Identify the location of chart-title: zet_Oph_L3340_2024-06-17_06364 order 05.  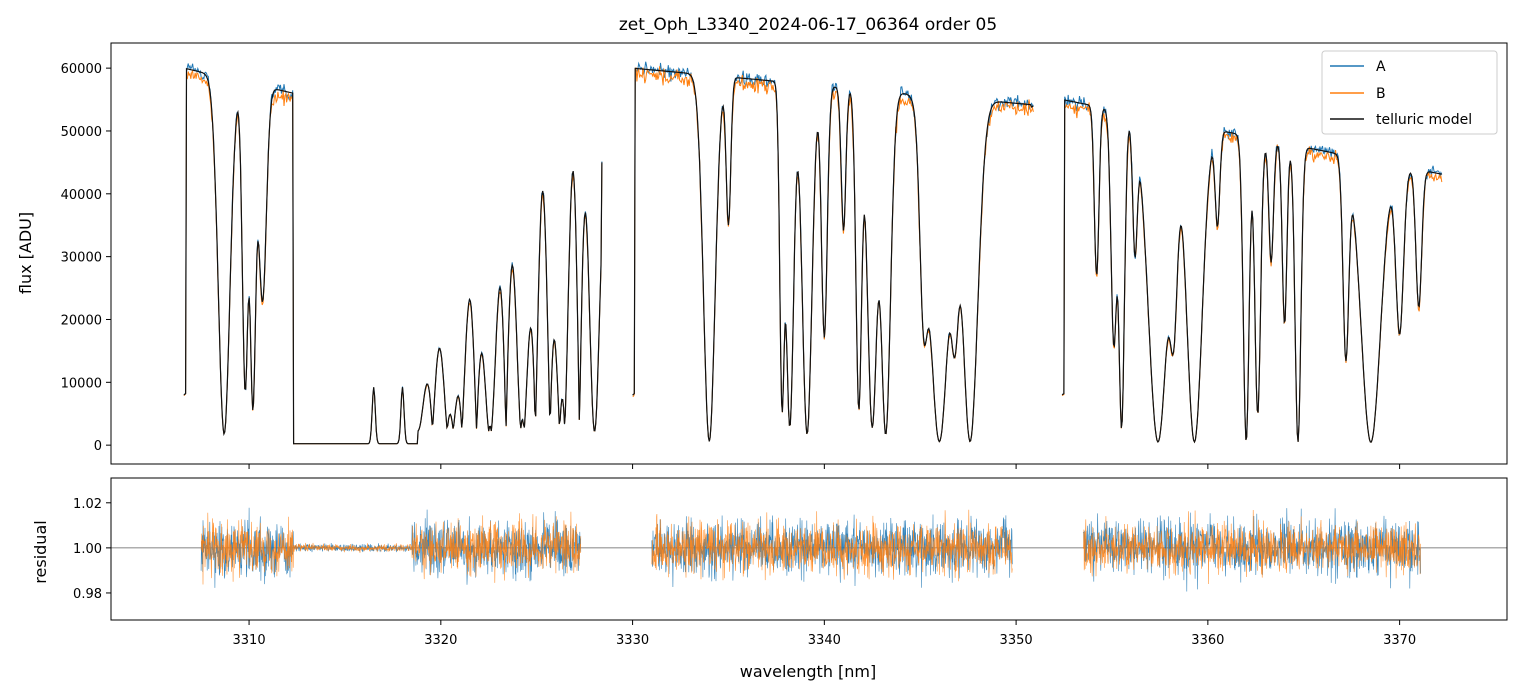
(808, 25).